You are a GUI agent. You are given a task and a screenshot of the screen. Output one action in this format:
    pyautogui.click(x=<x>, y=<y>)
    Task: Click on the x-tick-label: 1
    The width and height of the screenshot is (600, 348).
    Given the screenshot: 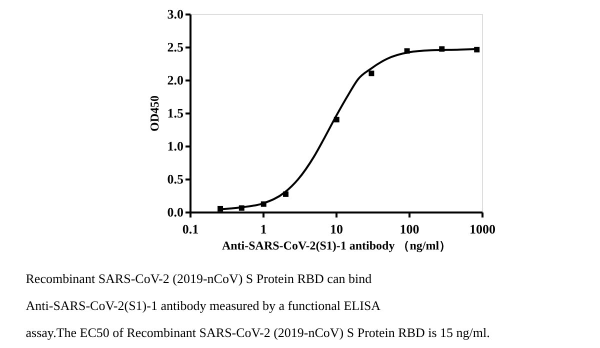 What is the action you would take?
    pyautogui.click(x=263, y=229)
    